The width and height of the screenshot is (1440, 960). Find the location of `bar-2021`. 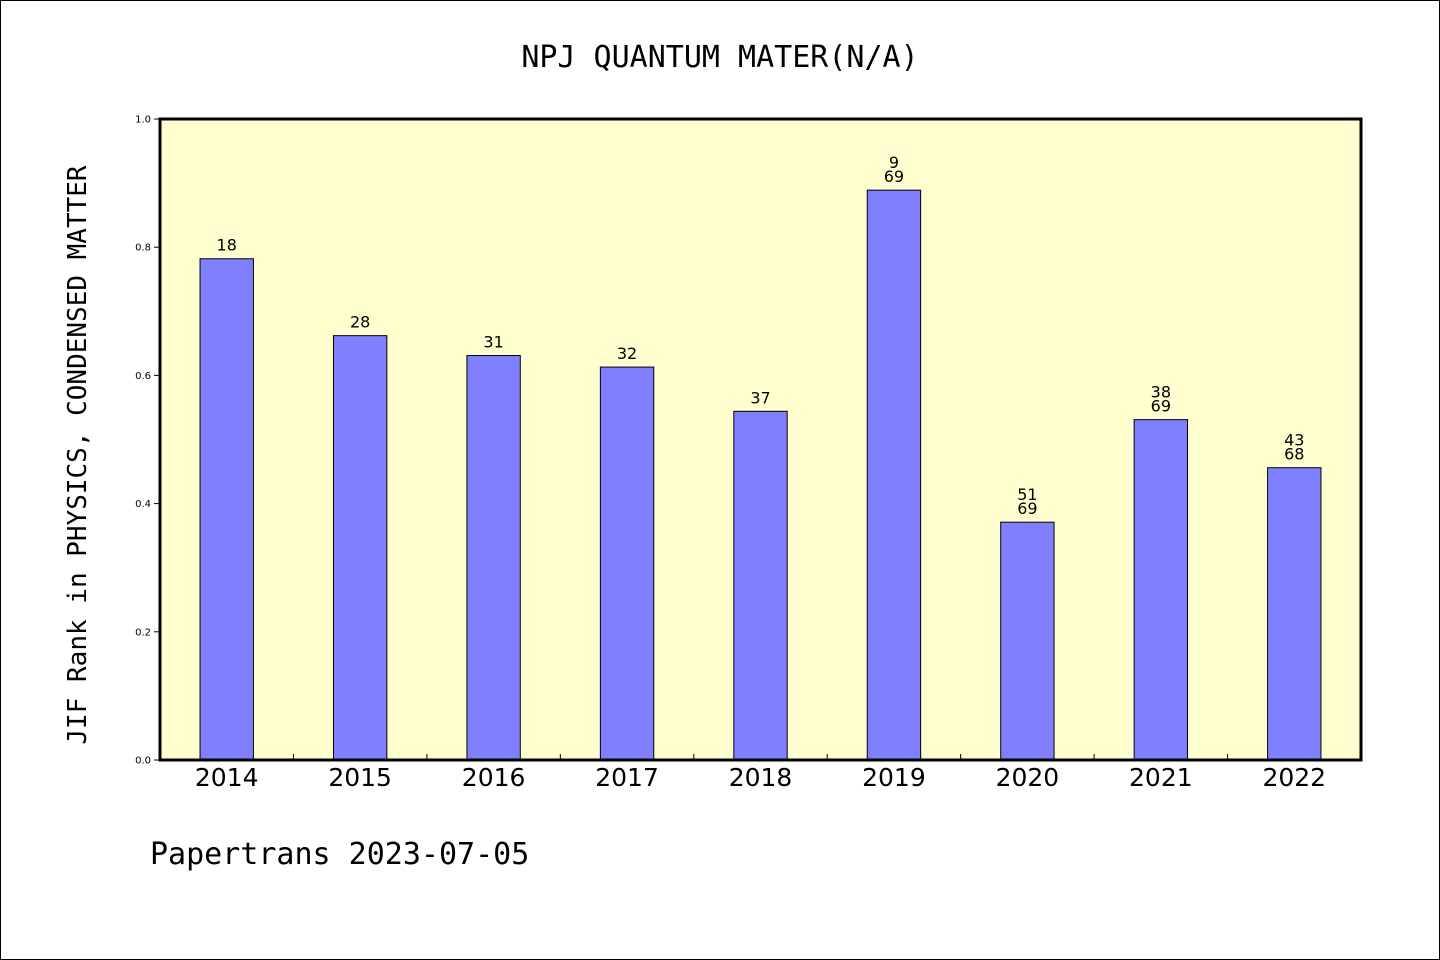

bar-2021 is located at coordinates (1161, 590).